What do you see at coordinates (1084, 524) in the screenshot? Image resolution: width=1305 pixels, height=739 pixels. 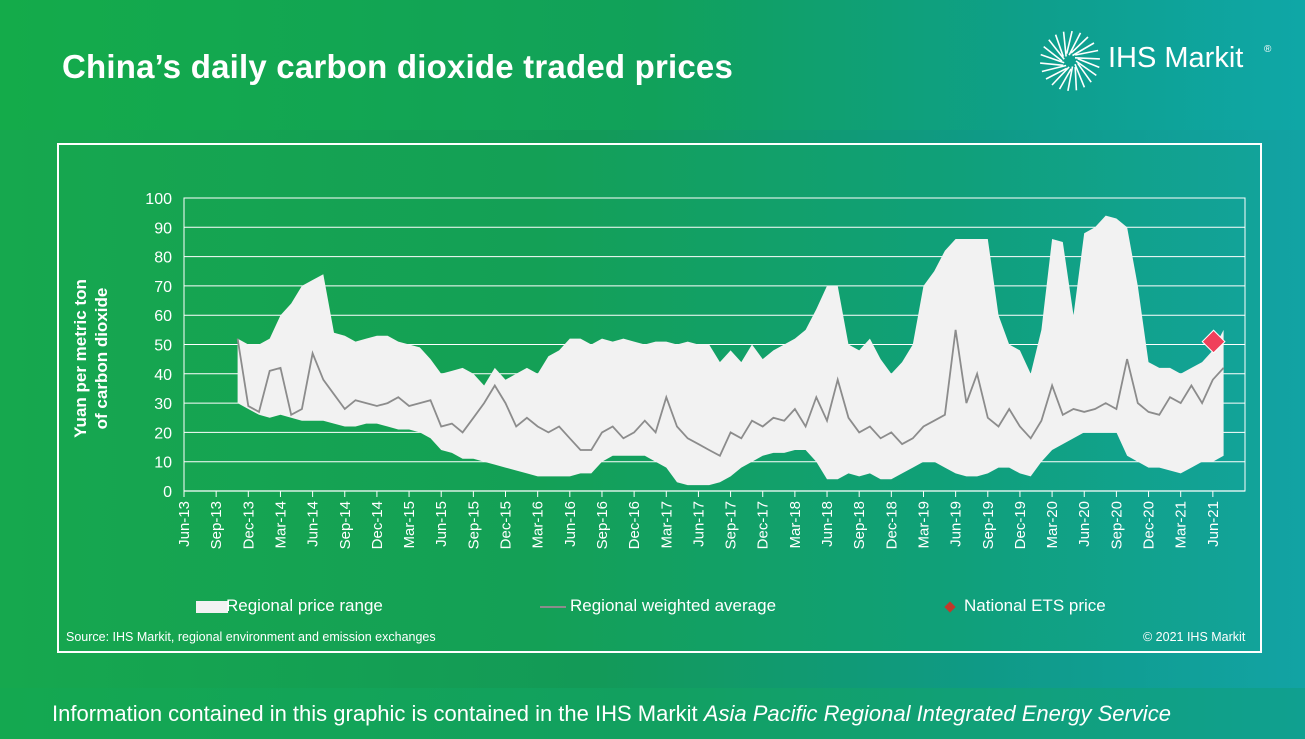 I see `x-tick-label: Jun-20` at bounding box center [1084, 524].